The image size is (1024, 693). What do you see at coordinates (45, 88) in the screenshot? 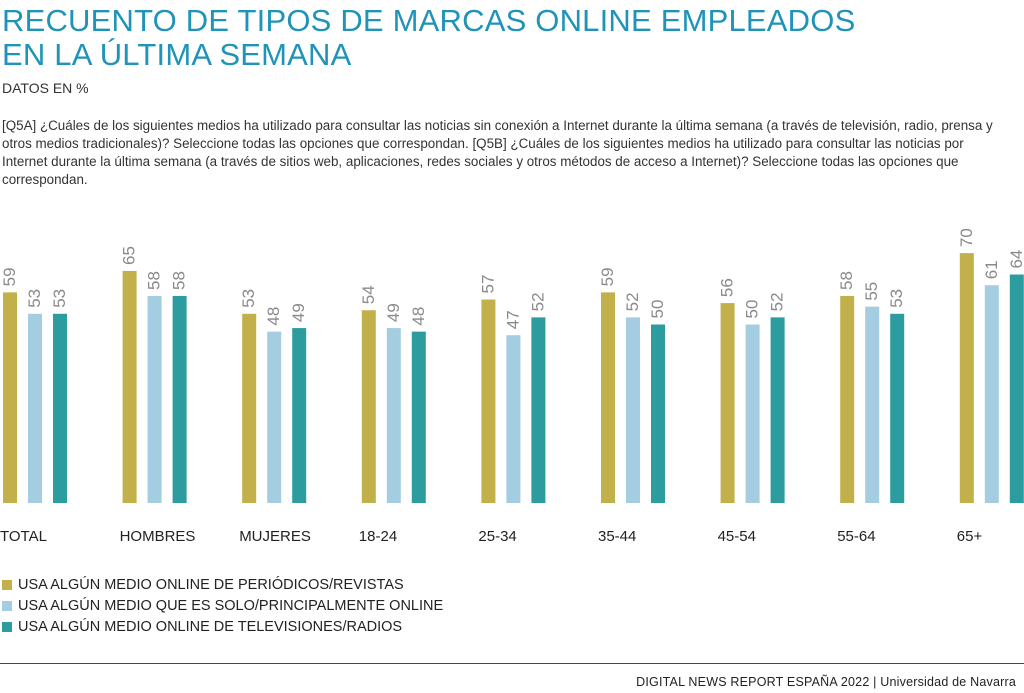
I see `chart-subtitle: DATOS EN %` at bounding box center [45, 88].